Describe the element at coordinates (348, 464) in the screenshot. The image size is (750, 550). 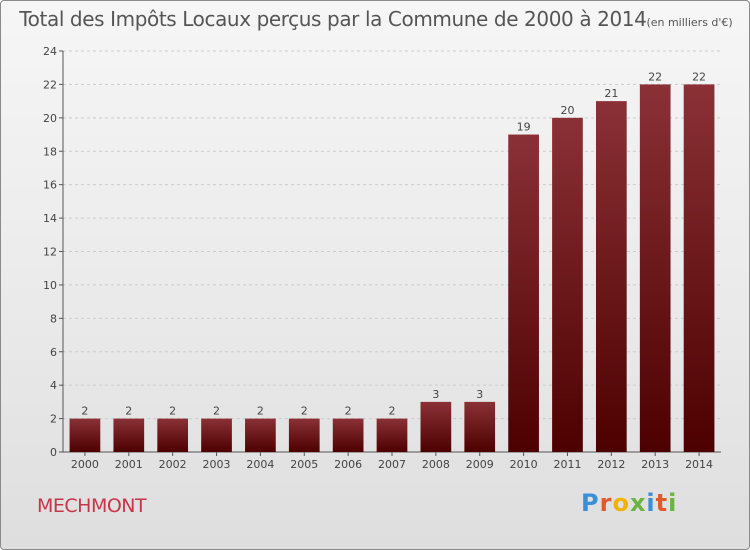
I see `x-tick-label-2006: 2006` at that location.